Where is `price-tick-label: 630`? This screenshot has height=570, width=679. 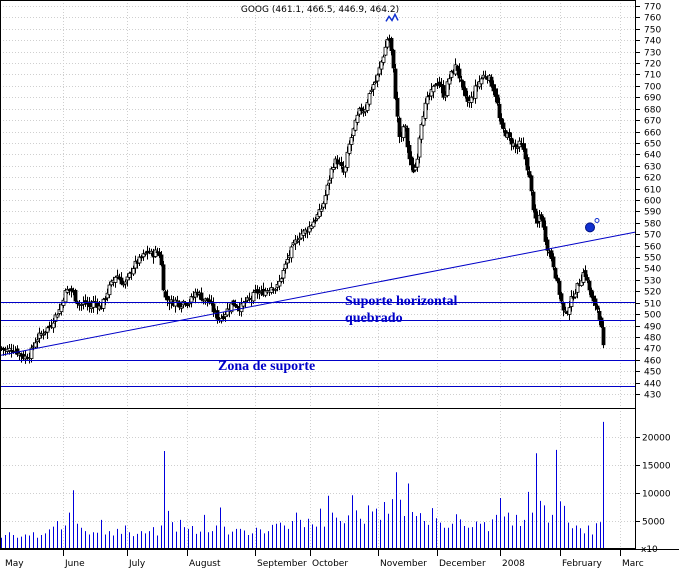 price-tick-label: 630 is located at coordinates (652, 168).